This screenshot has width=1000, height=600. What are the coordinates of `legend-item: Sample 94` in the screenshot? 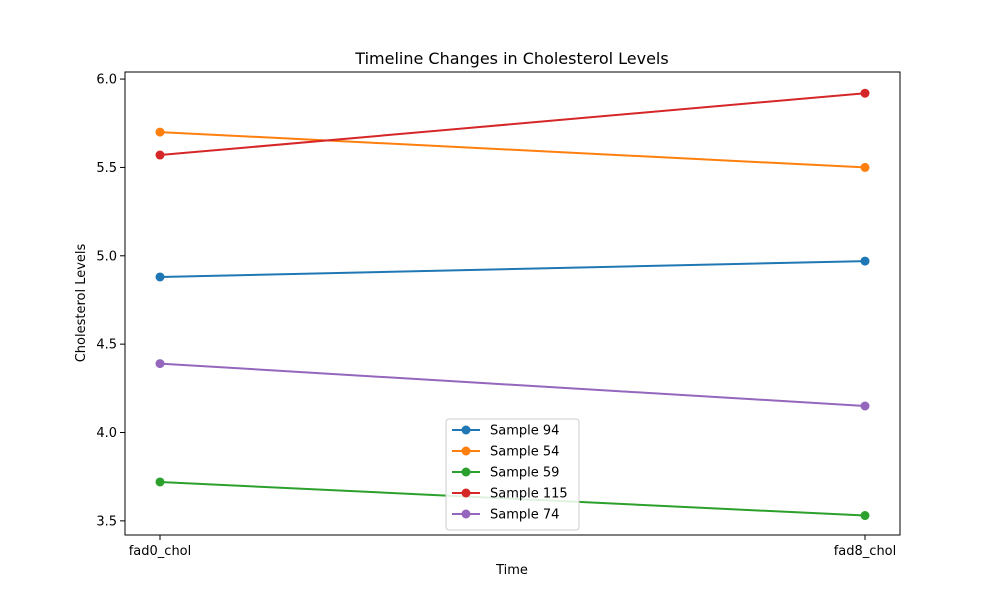 It's located at (505, 431).